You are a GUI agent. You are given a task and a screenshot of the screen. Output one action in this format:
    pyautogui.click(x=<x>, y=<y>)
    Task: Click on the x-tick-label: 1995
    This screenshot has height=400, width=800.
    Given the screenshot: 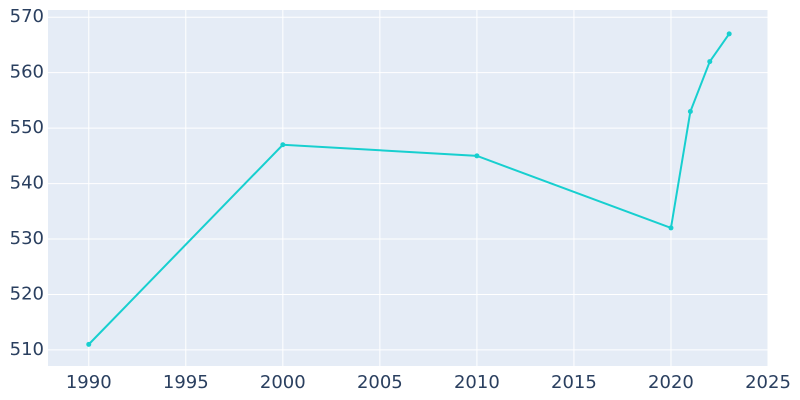 What is the action you would take?
    pyautogui.click(x=186, y=382)
    